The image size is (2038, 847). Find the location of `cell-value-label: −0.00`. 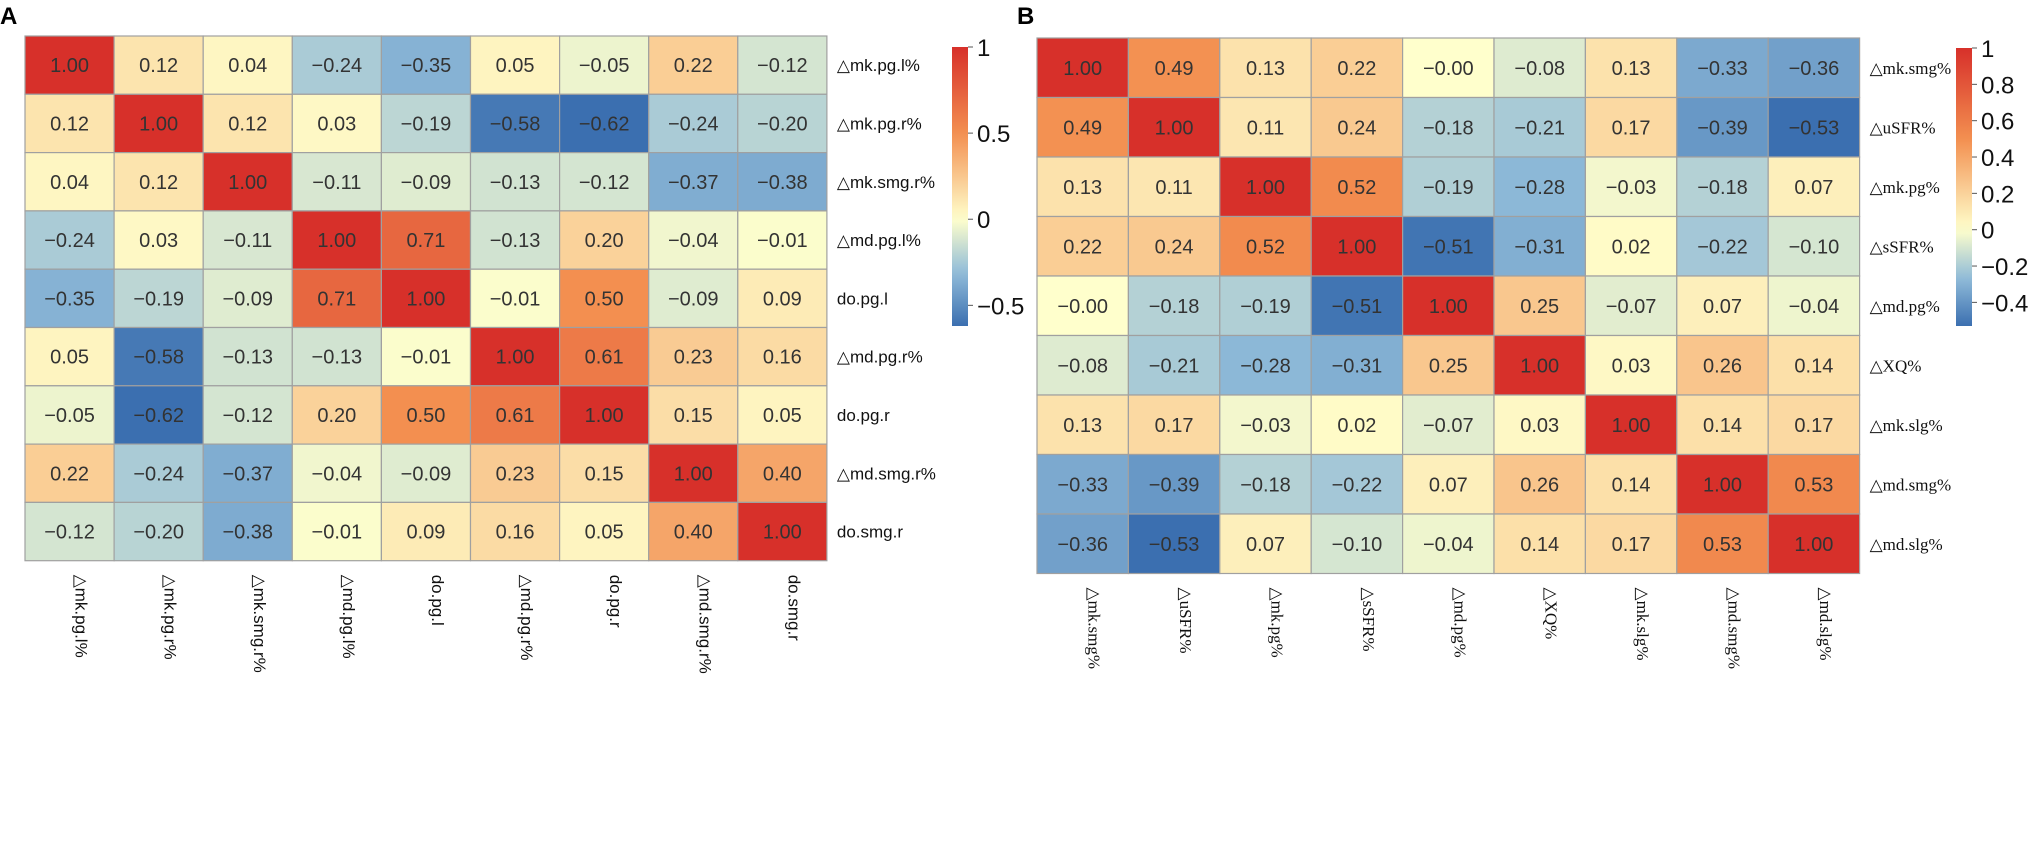

cell-value-label: −0.00 is located at coordinates (1448, 69).